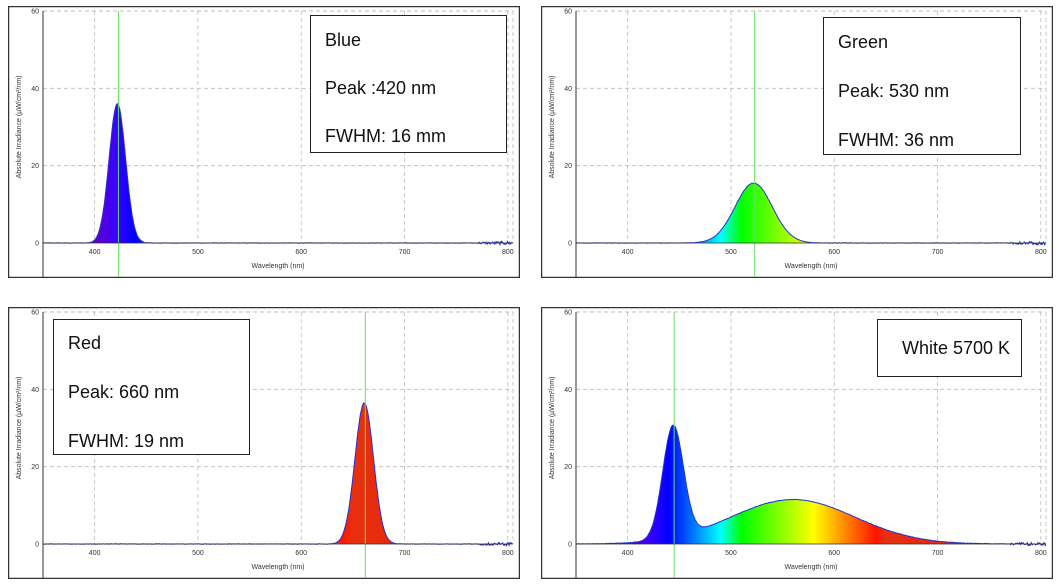 The width and height of the screenshot is (1059, 586). Describe the element at coordinates (863, 42) in the screenshot. I see `legend-title: Green` at that location.